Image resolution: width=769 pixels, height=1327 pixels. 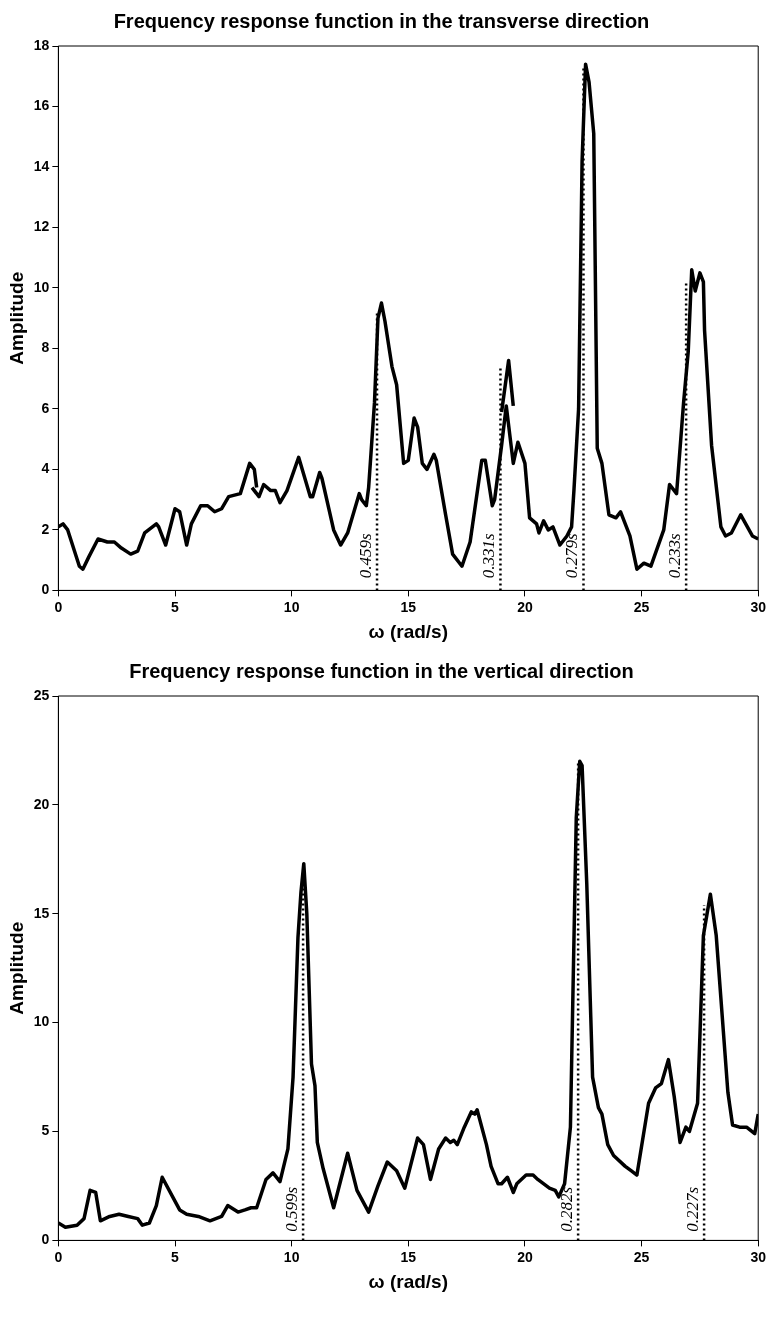 I want to click on y-tick-label: 25, so click(x=41, y=694).